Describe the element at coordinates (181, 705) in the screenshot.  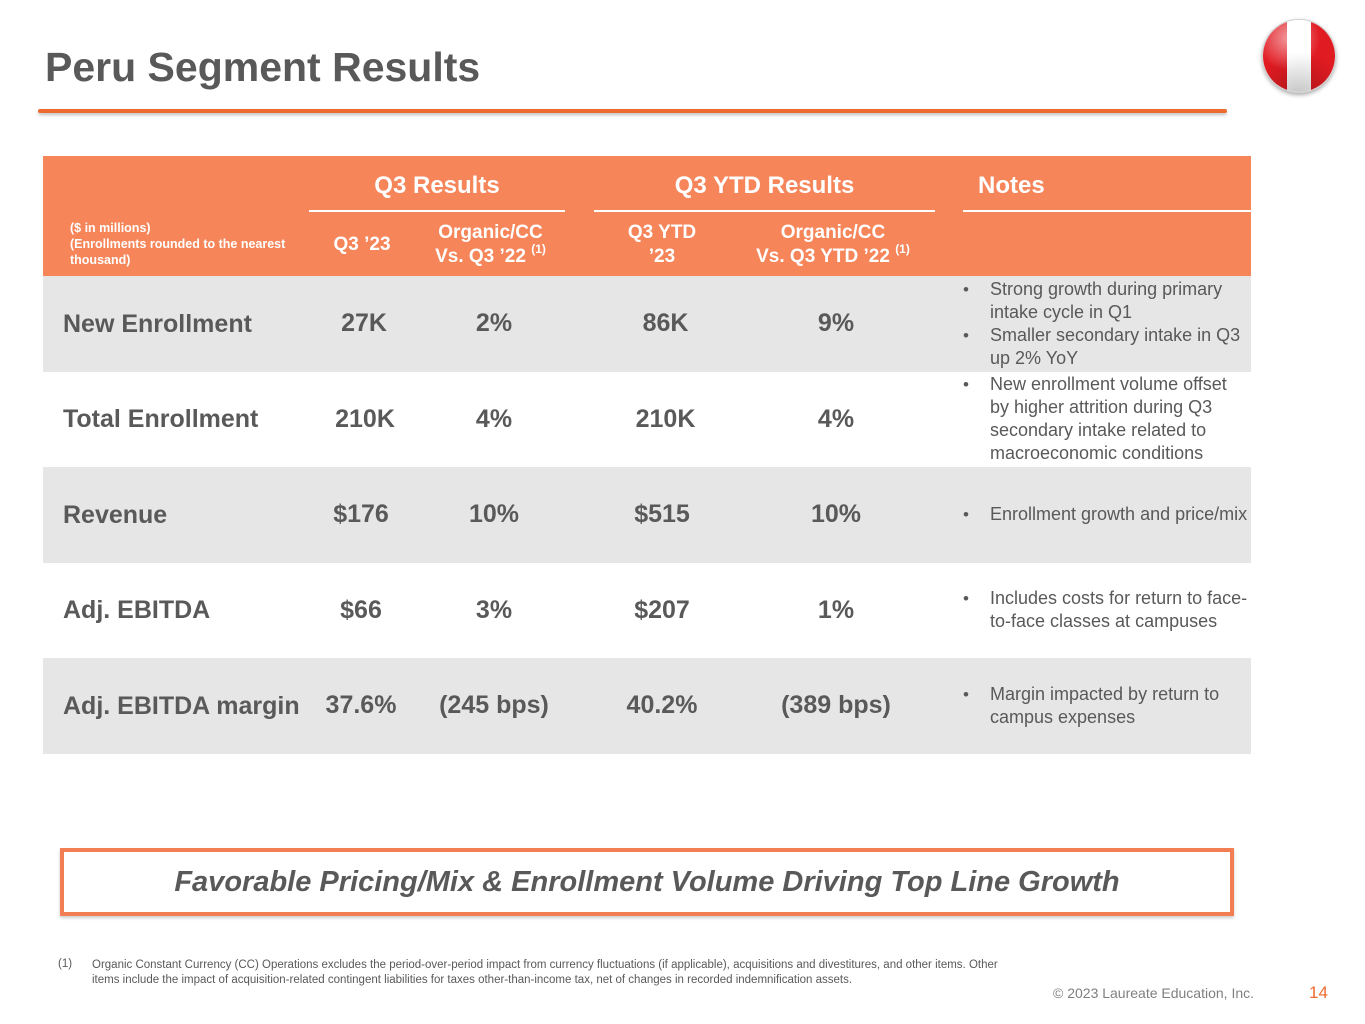
I see `metric-label: Adj. EBITDA margin` at that location.